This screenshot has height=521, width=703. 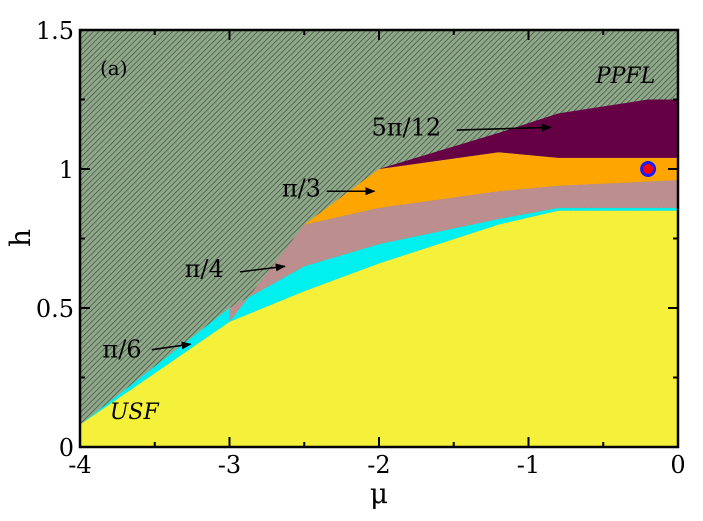 I want to click on x-tick-label: -4, so click(x=79, y=465).